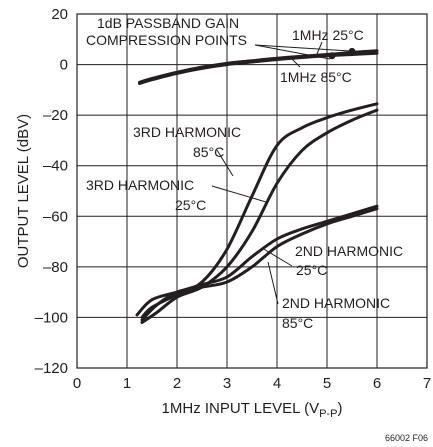 The width and height of the screenshot is (433, 447). I want to click on x-tick-label-3: 3, so click(227, 383).